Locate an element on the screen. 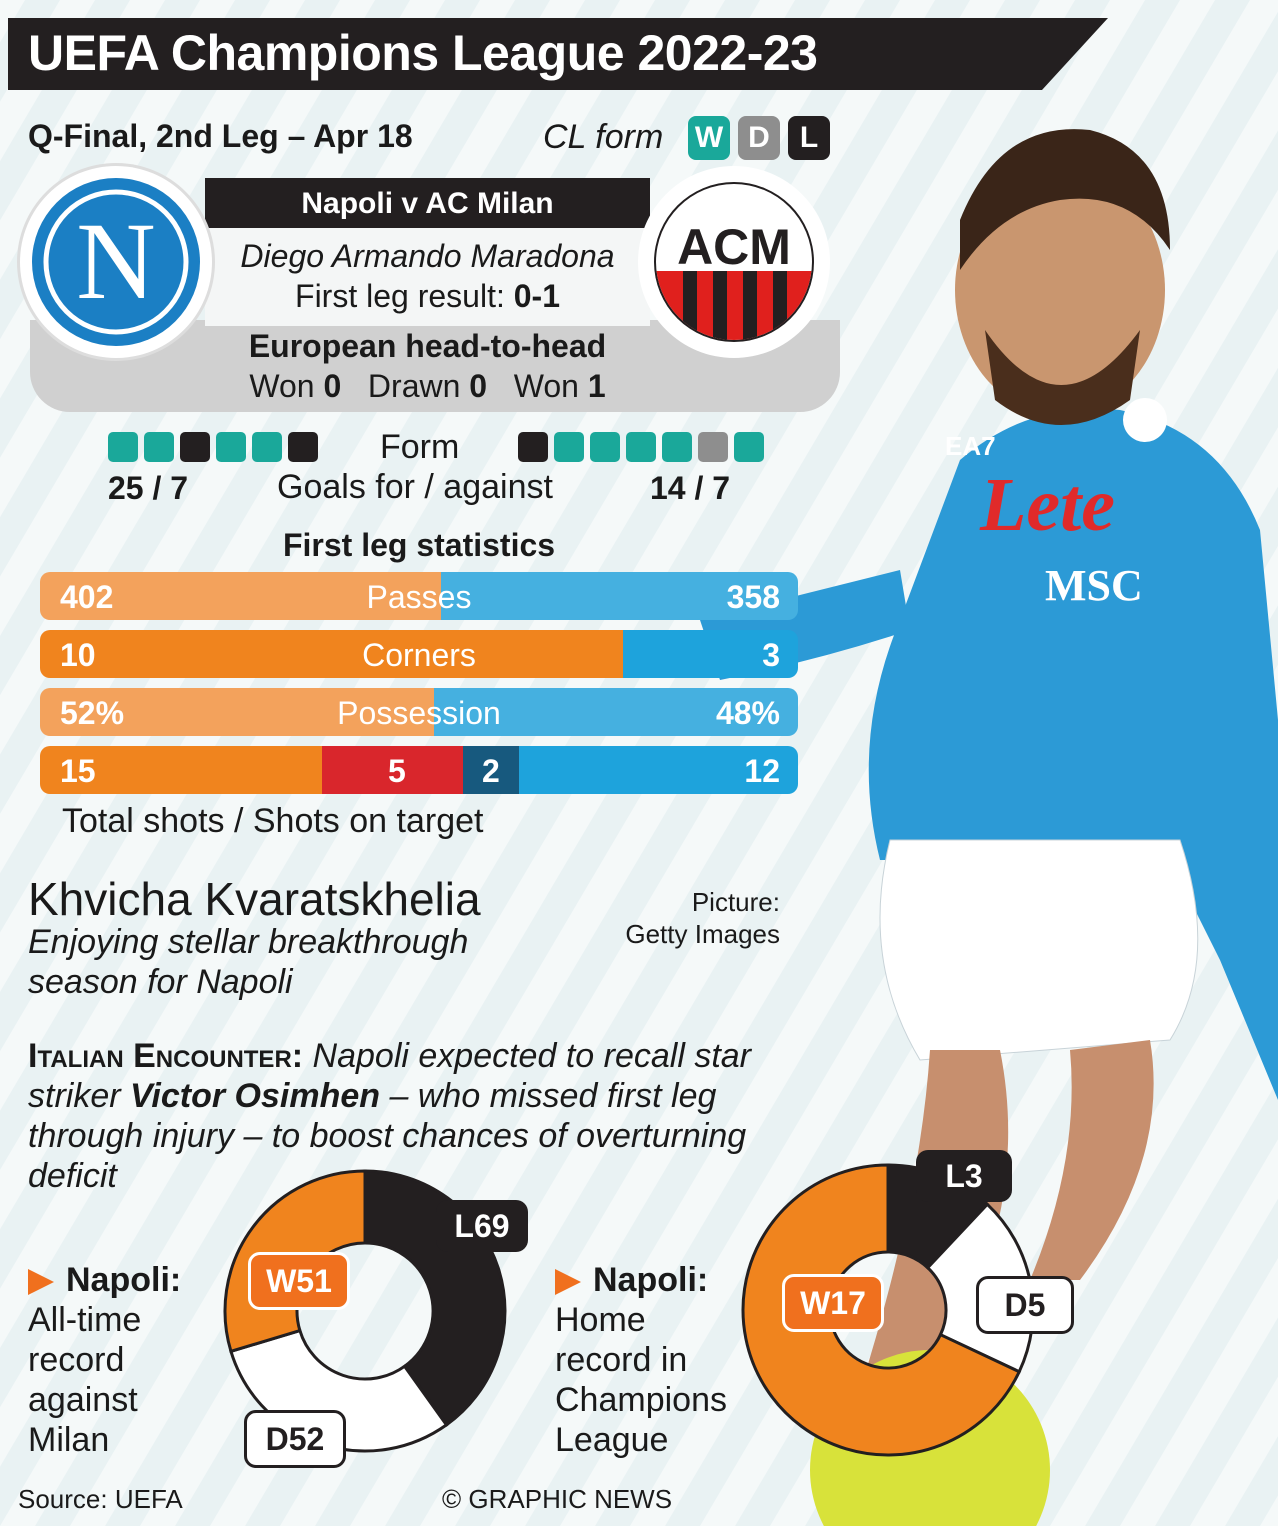  record-2-desc-2: record in is located at coordinates (621, 1360).